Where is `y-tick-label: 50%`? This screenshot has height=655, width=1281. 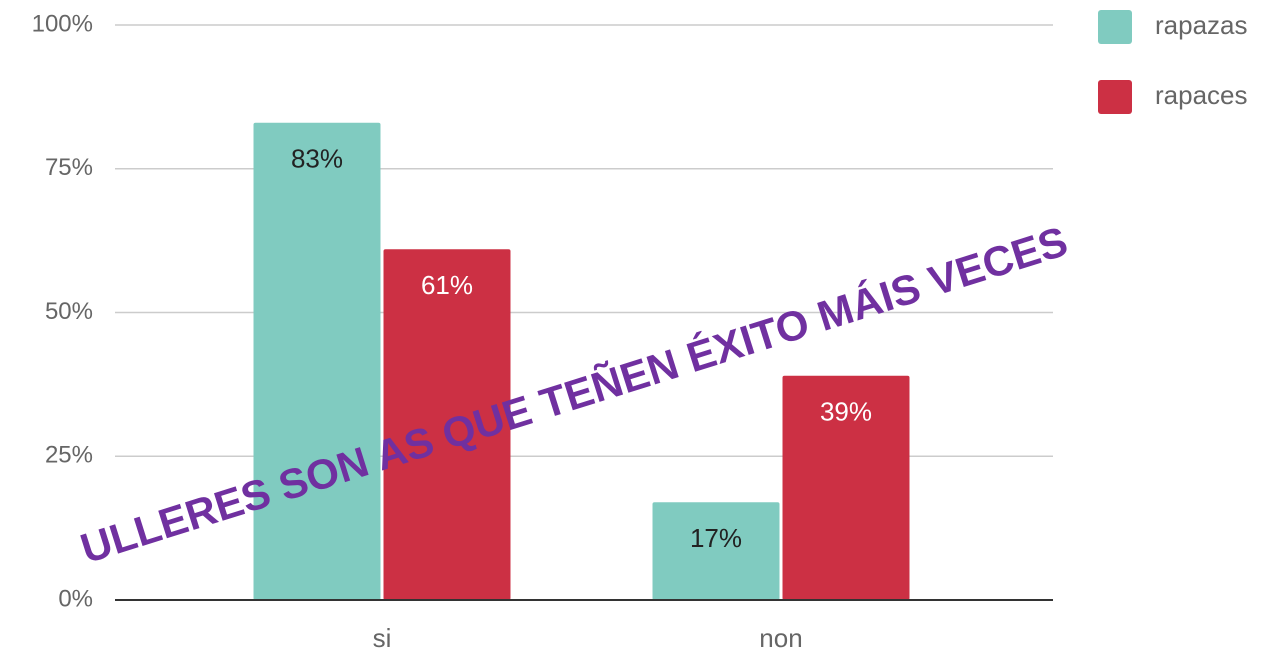 y-tick-label: 50% is located at coordinates (69, 311).